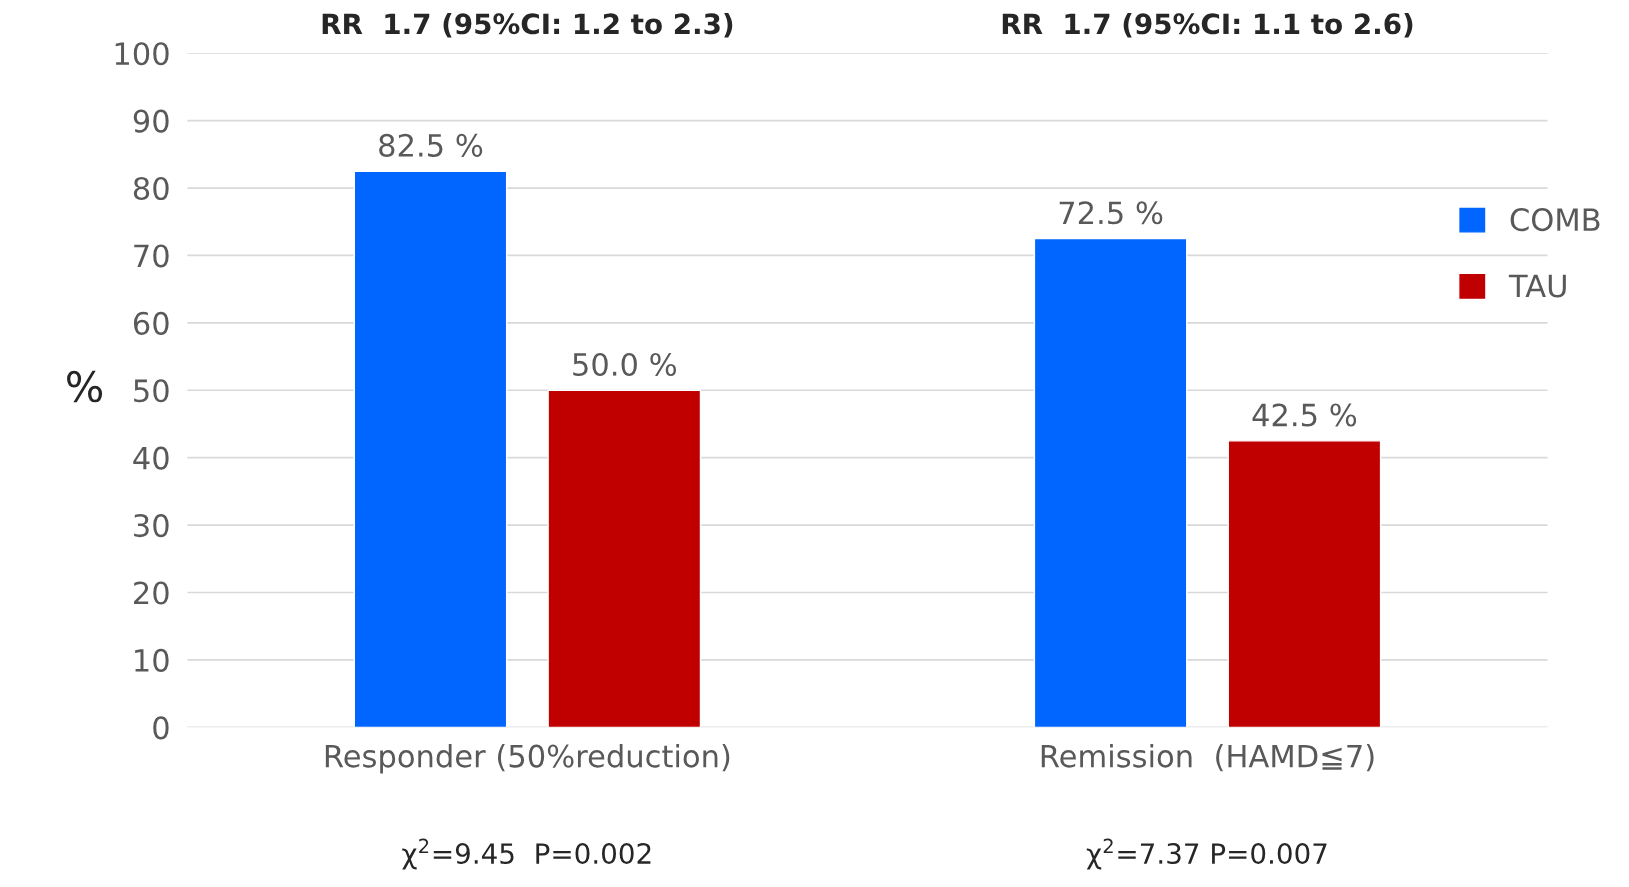  What do you see at coordinates (151, 526) in the screenshot?
I see `y-tick-label: 30` at bounding box center [151, 526].